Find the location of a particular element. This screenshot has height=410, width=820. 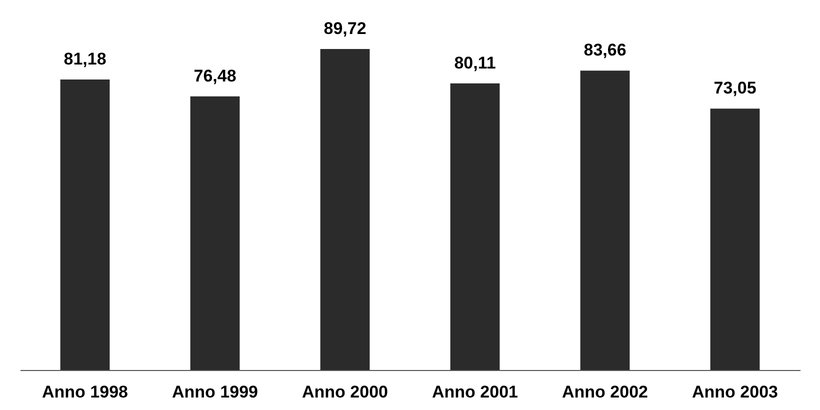

data-label: 81,18 is located at coordinates (85, 59).